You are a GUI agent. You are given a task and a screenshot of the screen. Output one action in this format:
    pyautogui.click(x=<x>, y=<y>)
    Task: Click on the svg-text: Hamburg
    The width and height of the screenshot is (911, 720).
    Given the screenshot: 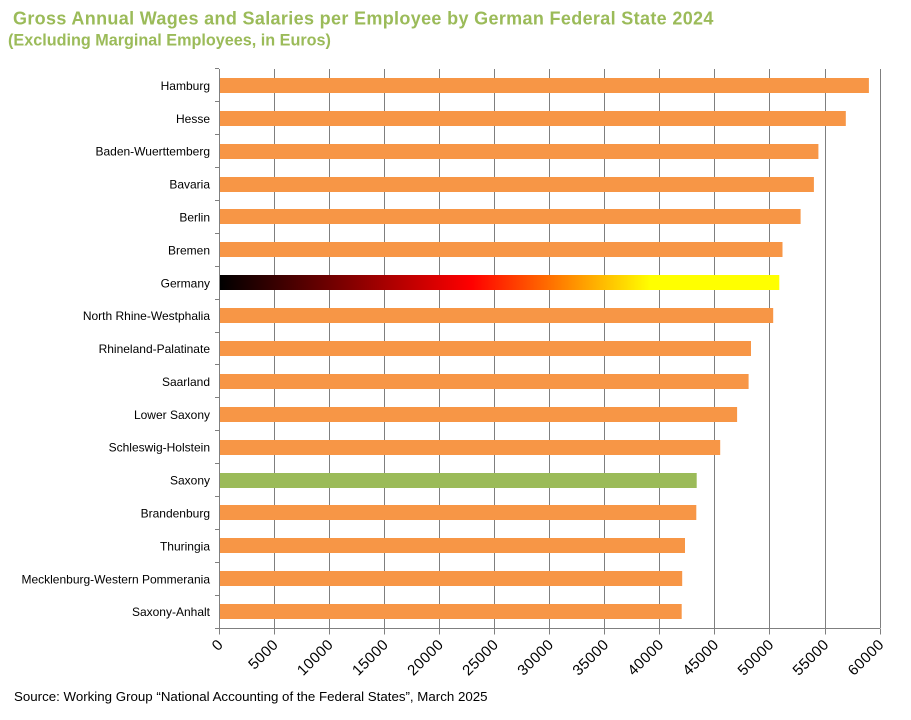 What is the action you would take?
    pyautogui.click(x=185, y=86)
    